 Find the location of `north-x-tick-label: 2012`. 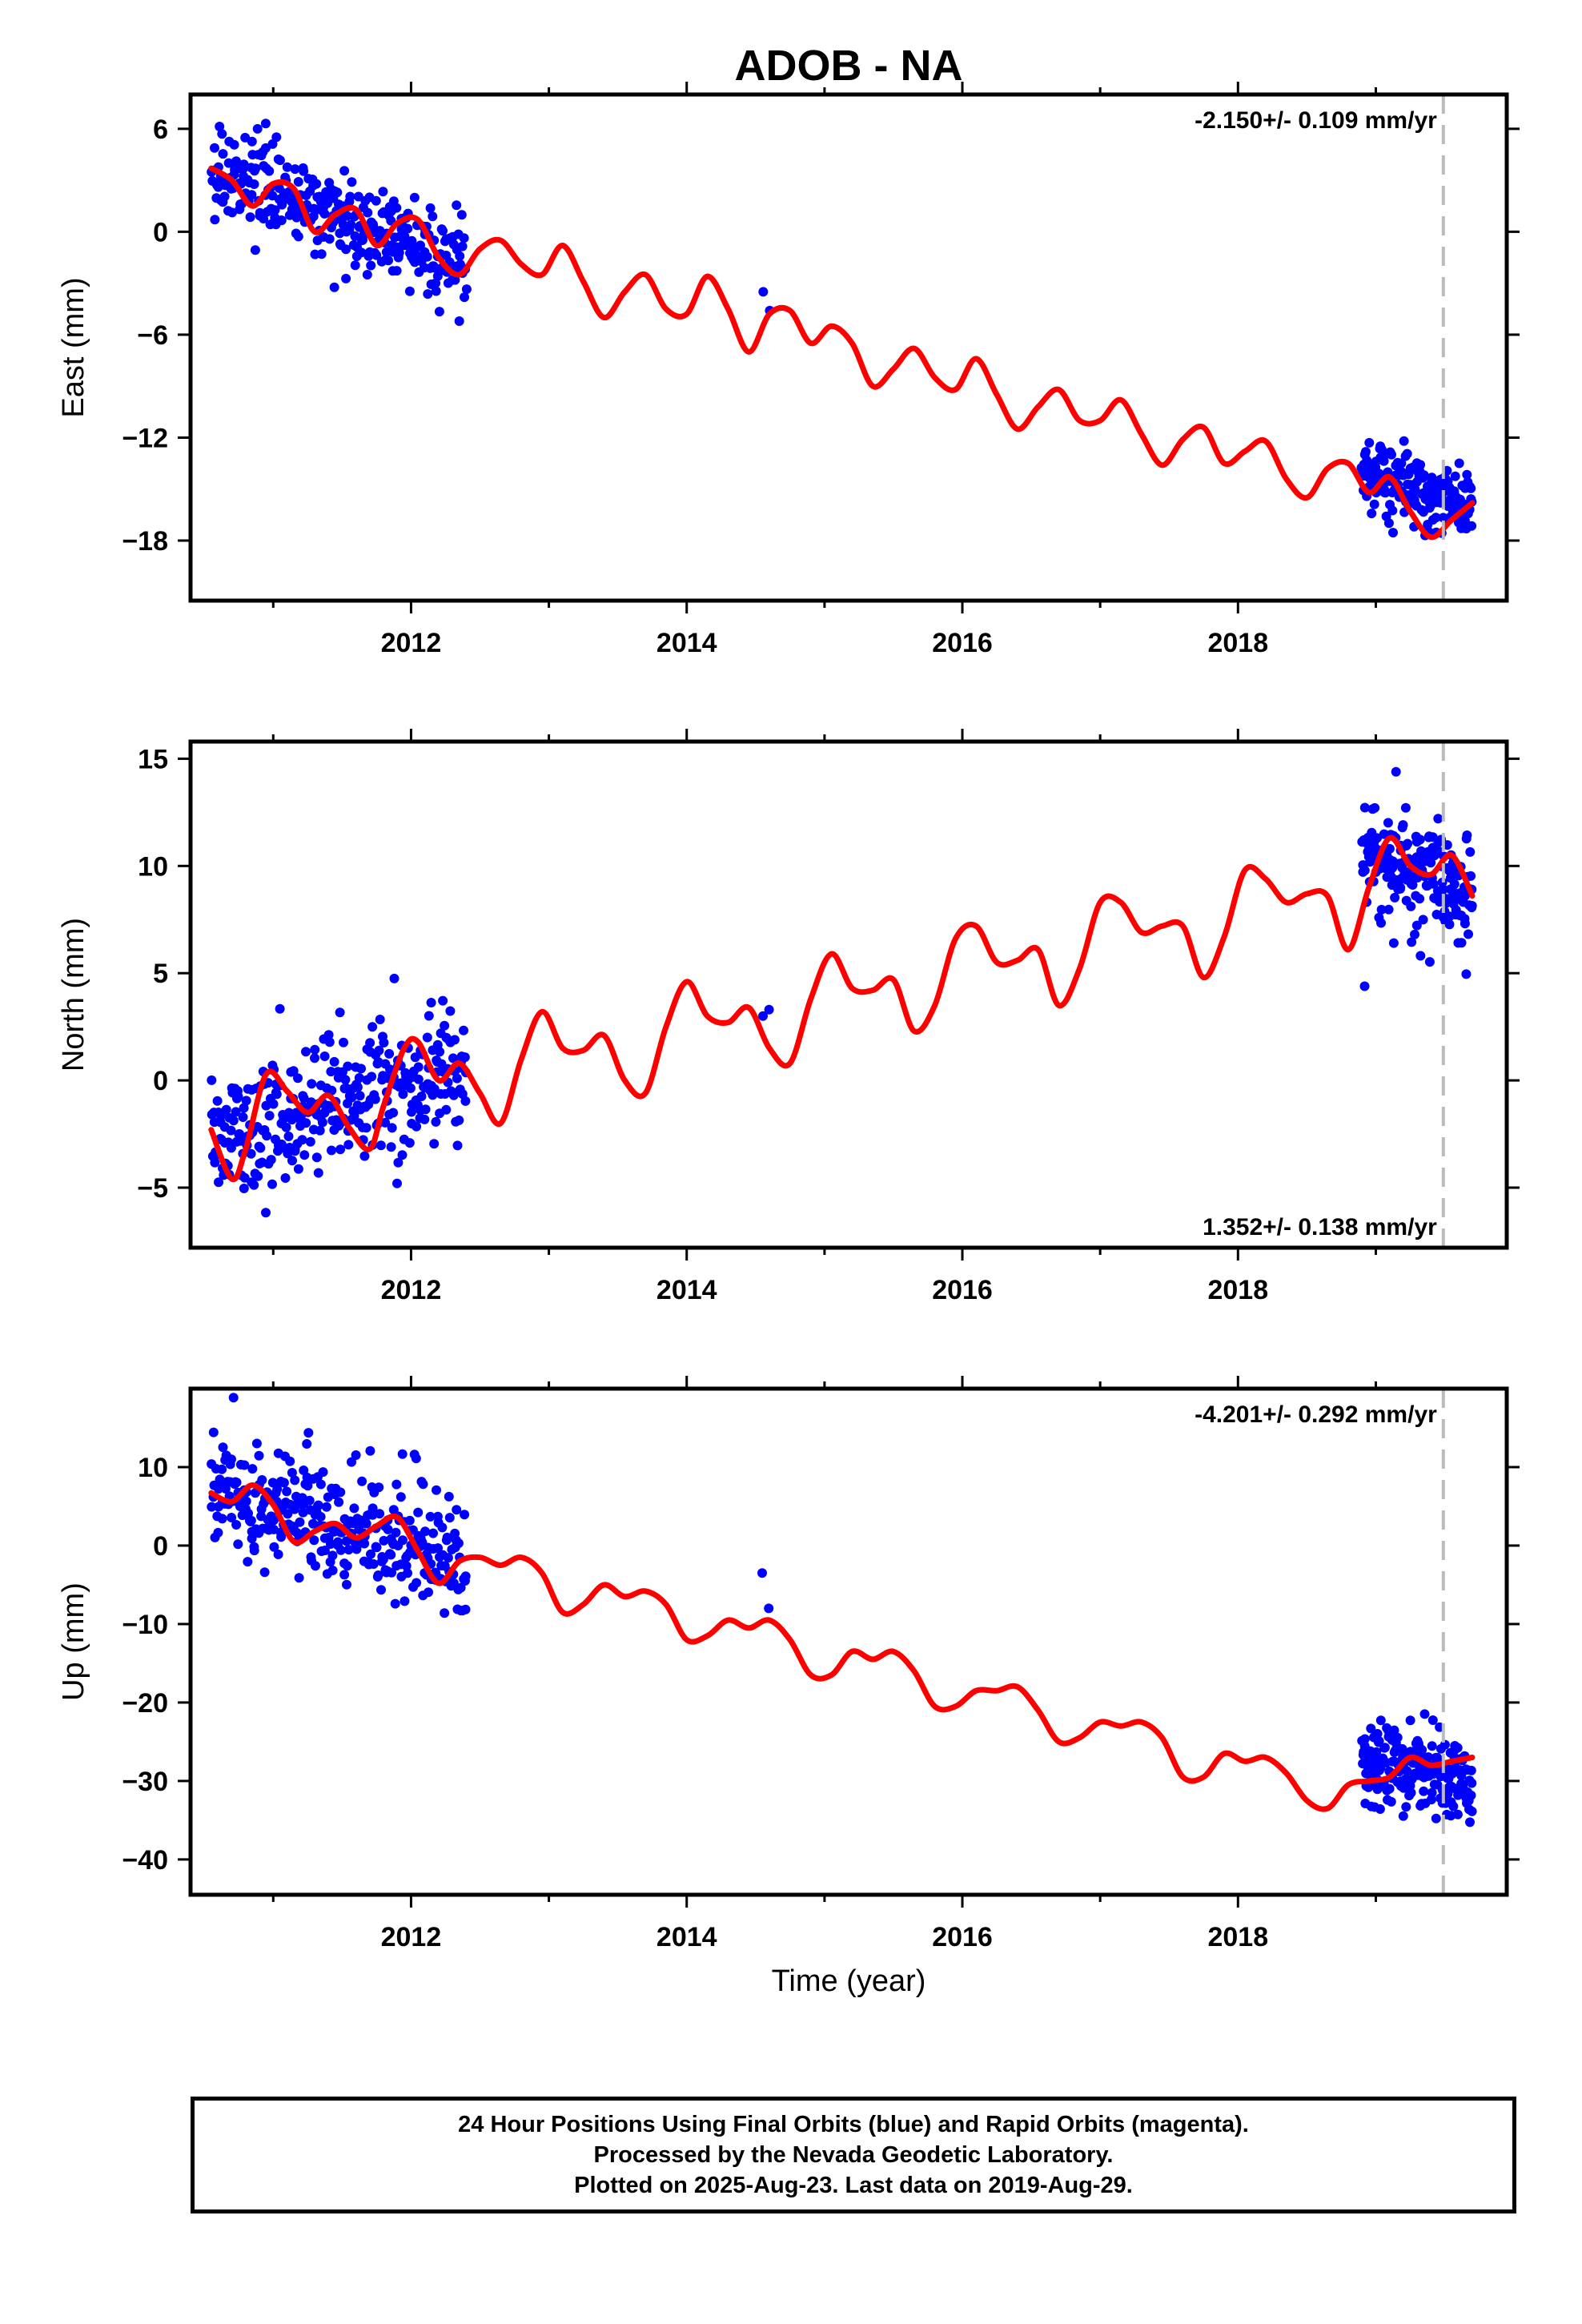

north-x-tick-label: 2012 is located at coordinates (412, 1290).